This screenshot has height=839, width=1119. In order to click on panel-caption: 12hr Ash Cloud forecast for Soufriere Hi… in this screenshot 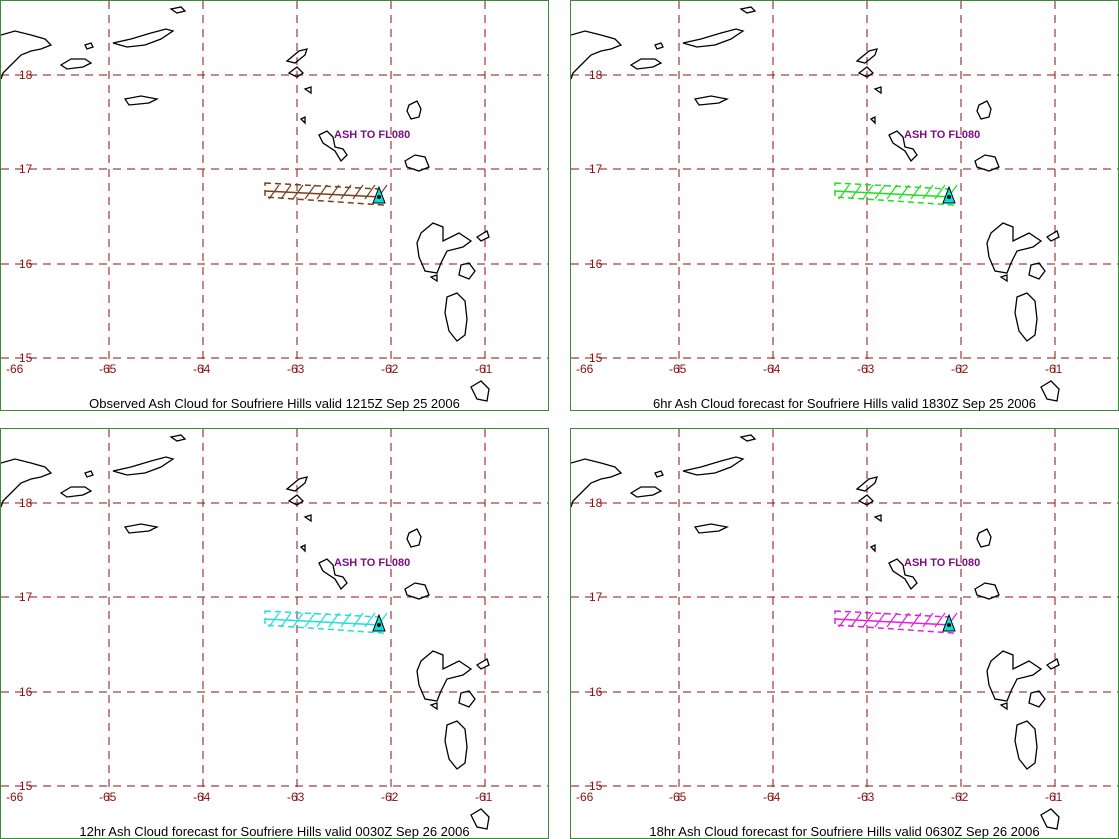, I will do `click(274, 831)`.